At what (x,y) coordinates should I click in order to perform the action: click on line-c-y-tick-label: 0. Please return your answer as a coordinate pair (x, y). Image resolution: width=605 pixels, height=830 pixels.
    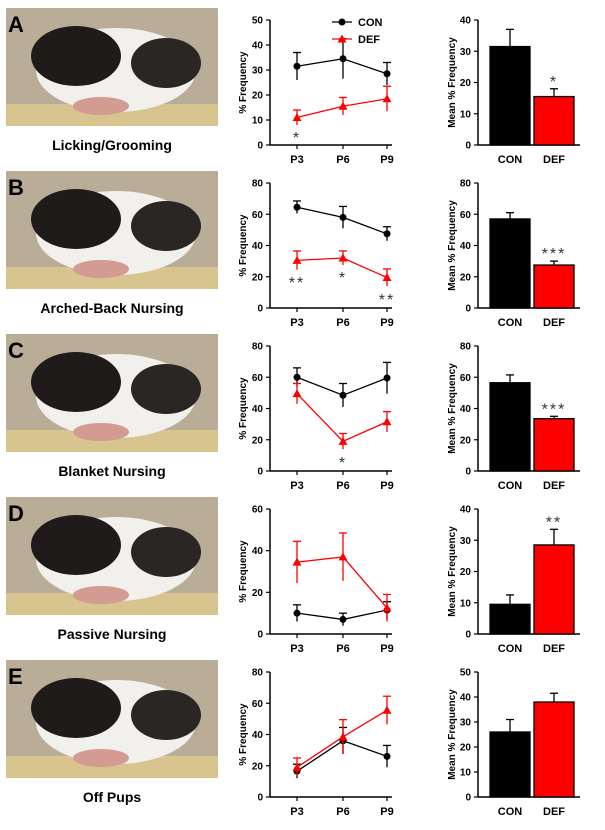
    Looking at the image, I should click on (260, 472).